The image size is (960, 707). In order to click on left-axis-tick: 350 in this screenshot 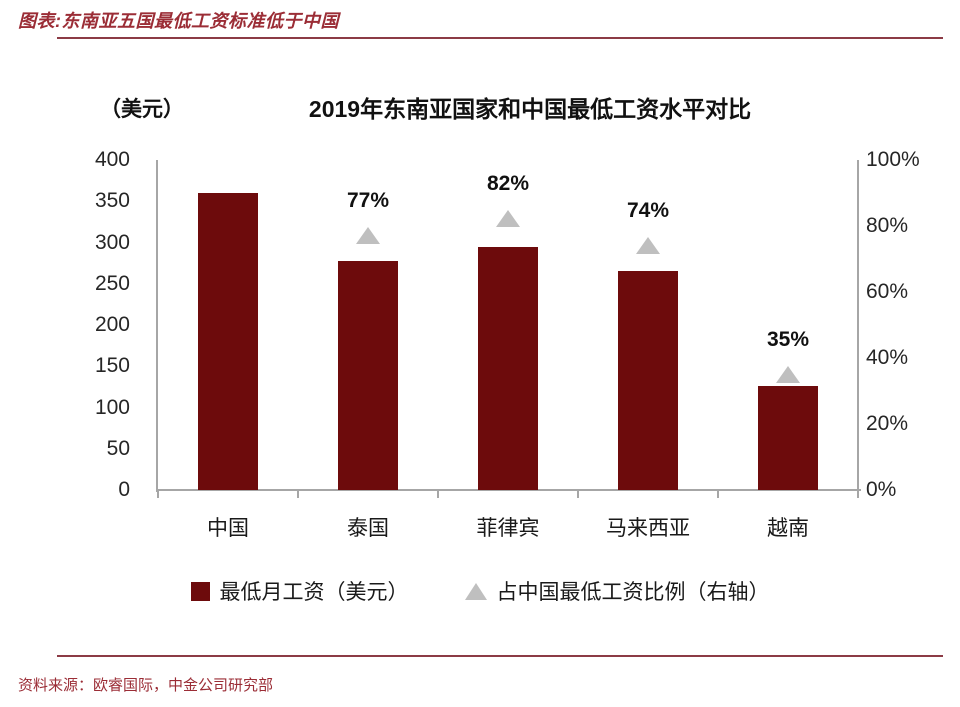, I will do `click(112, 201)`.